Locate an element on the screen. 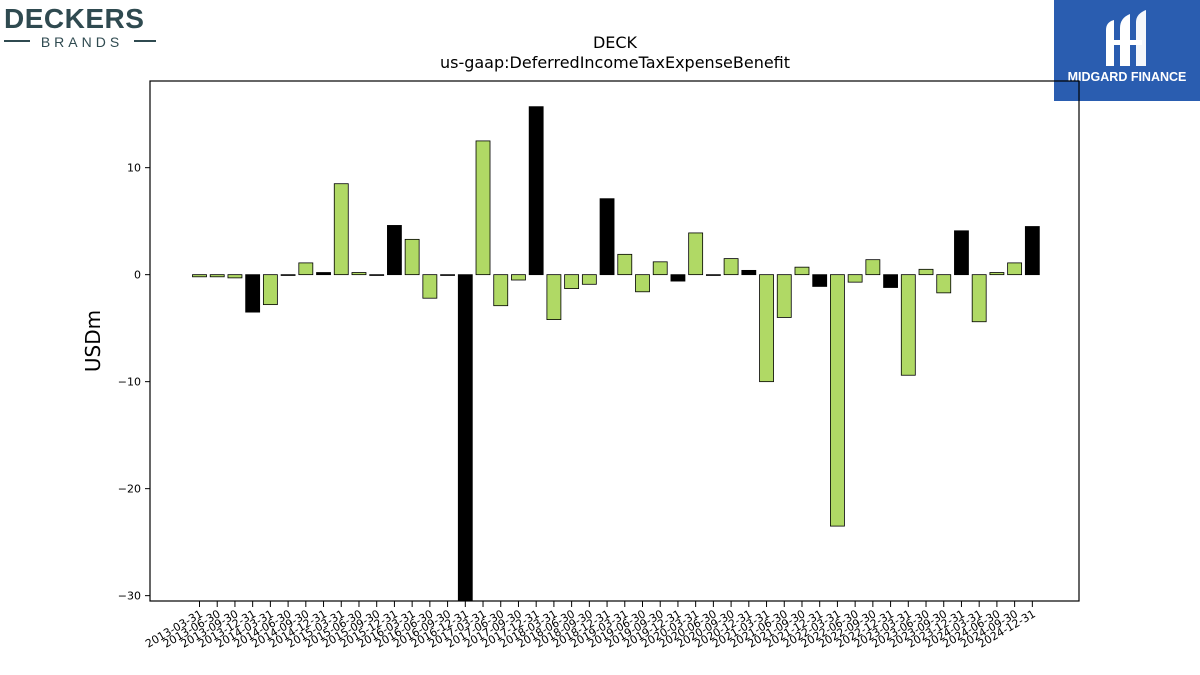 Image resolution: width=1200 pixels, height=675 pixels. midgard-finance-logo: MIDGARD FINANCE is located at coordinates (1127, 50).